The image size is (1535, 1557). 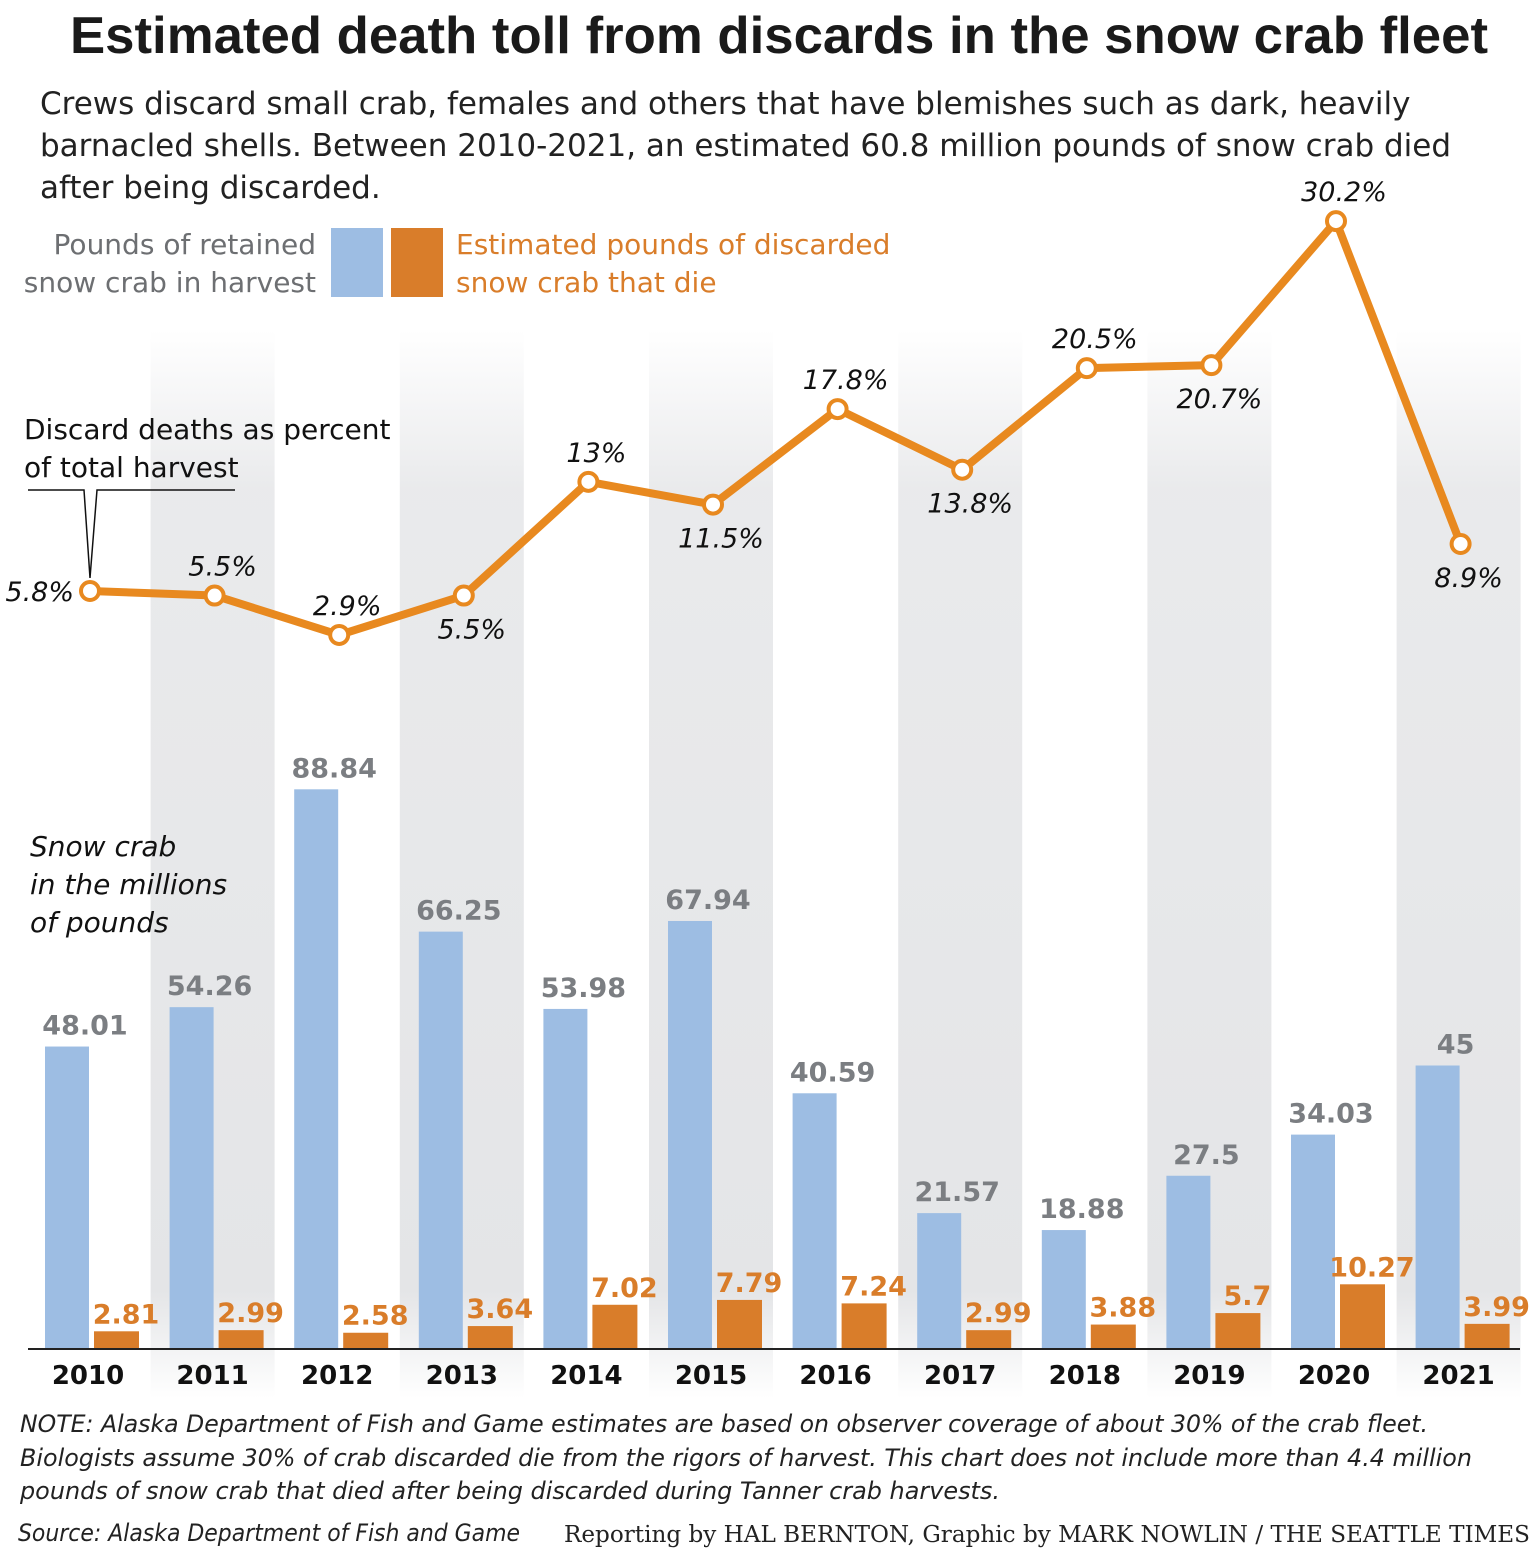 I want to click on bar-retained-label-2015: 67.94, so click(x=707, y=900).